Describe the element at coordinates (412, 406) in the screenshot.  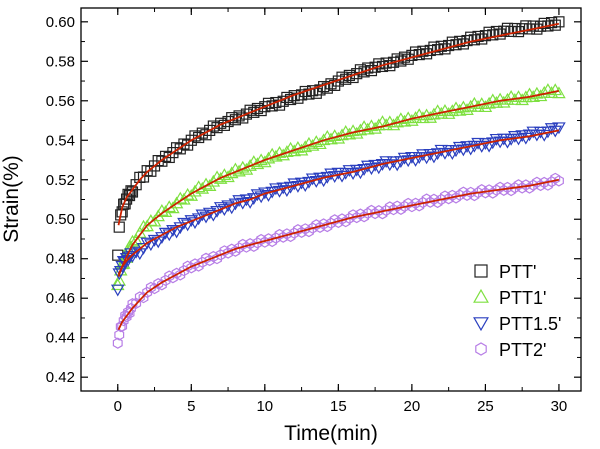
I see `x-tick-label: 20` at that location.